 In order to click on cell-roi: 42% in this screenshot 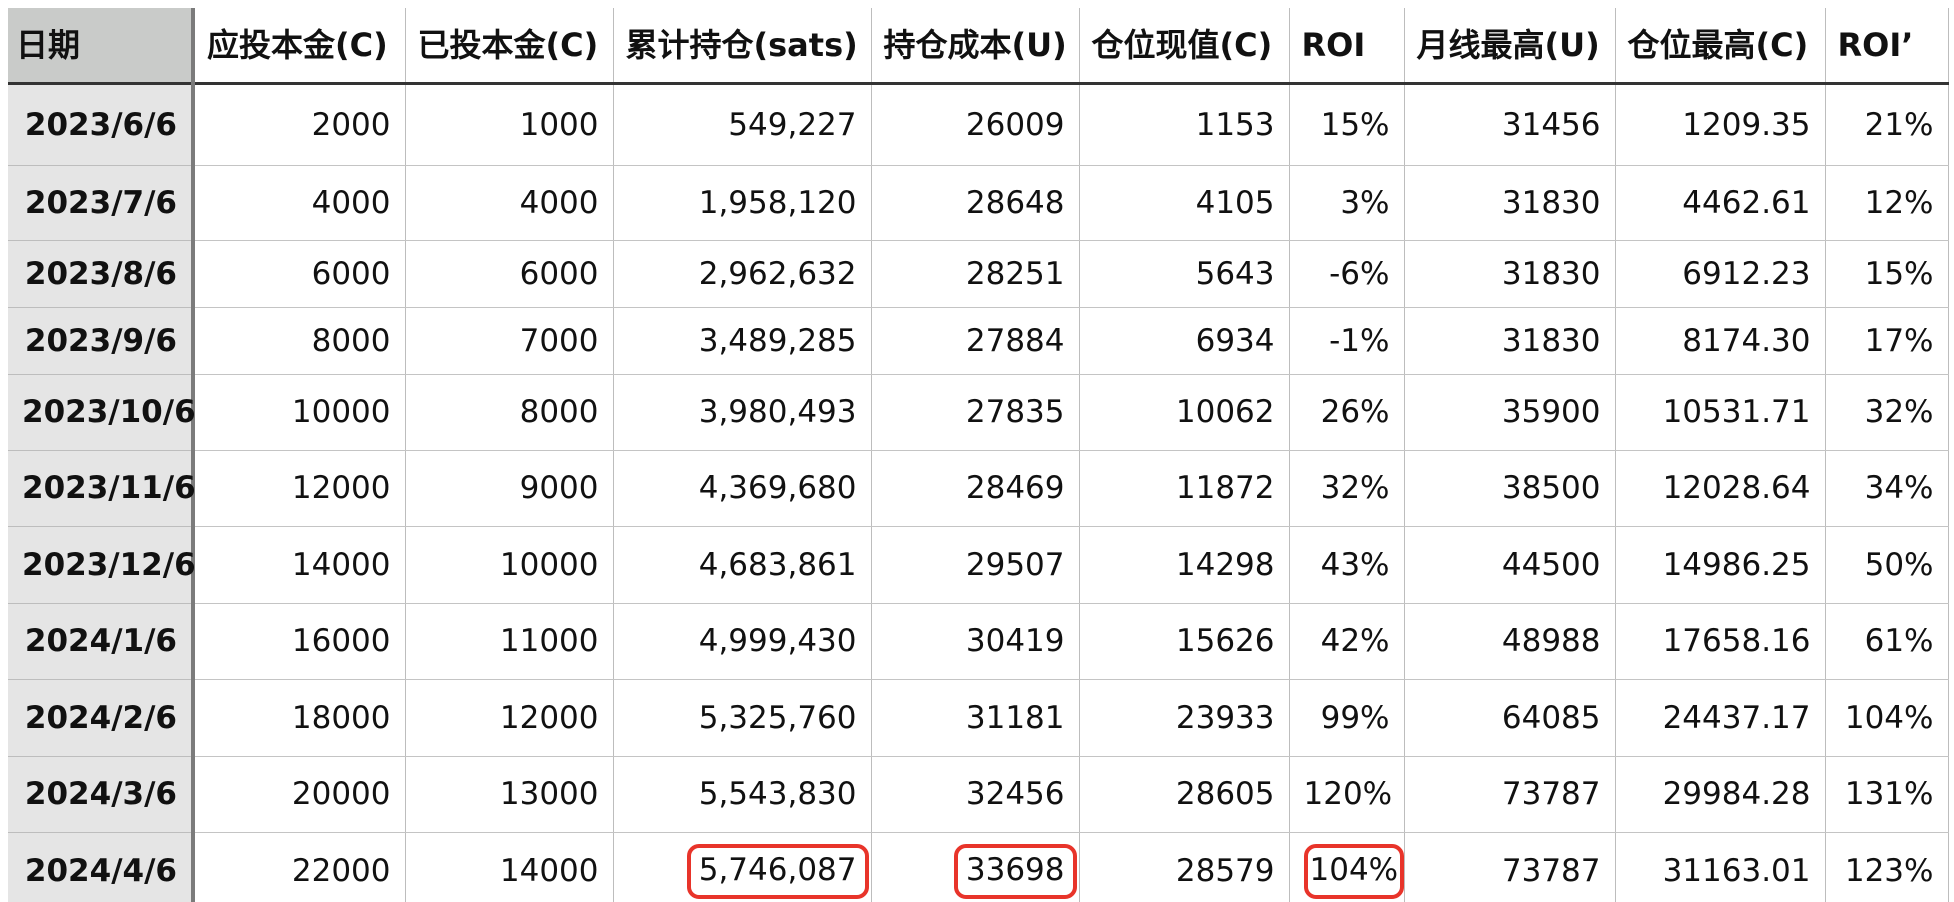, I will do `click(1347, 641)`.